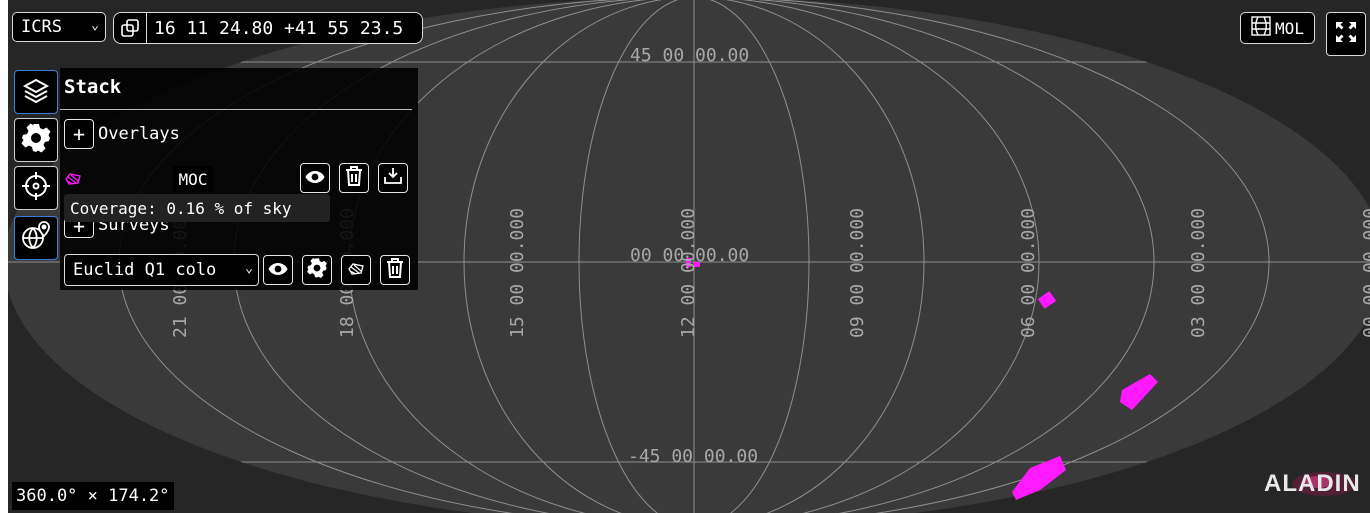 The width and height of the screenshot is (1370, 513). What do you see at coordinates (236, 109) in the screenshot?
I see `divider` at bounding box center [236, 109].